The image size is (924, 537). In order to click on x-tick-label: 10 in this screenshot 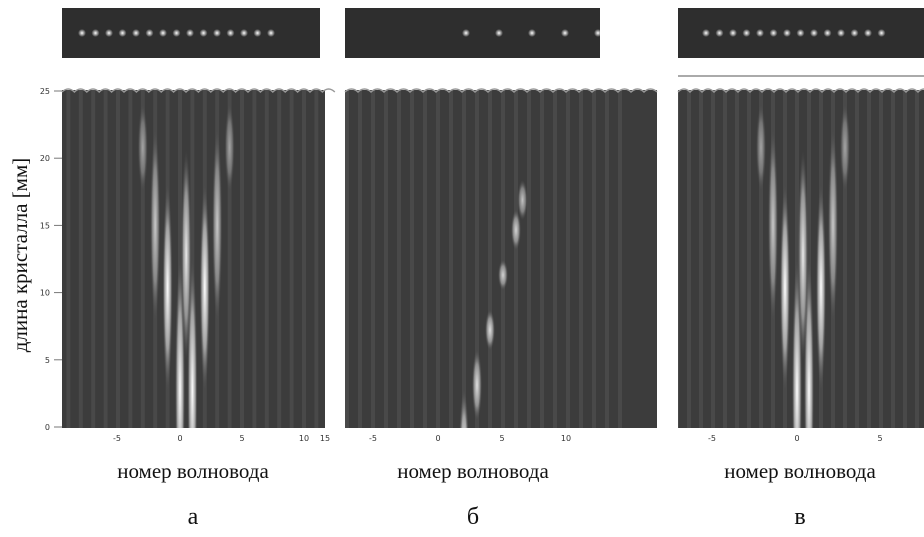, I will do `click(566, 438)`.